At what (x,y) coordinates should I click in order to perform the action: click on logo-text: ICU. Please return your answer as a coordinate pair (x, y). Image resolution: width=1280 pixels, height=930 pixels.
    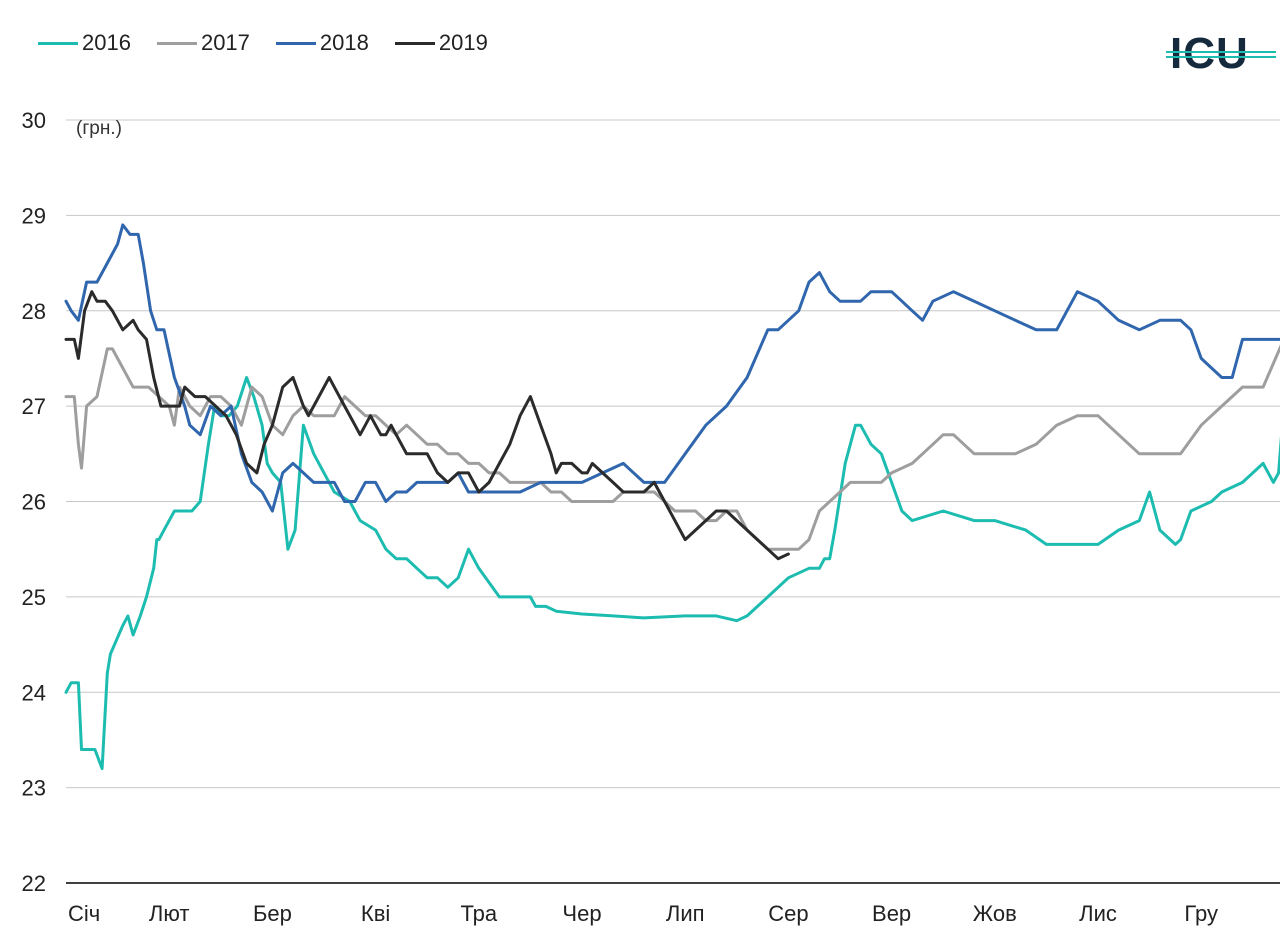
    Looking at the image, I should click on (1209, 53).